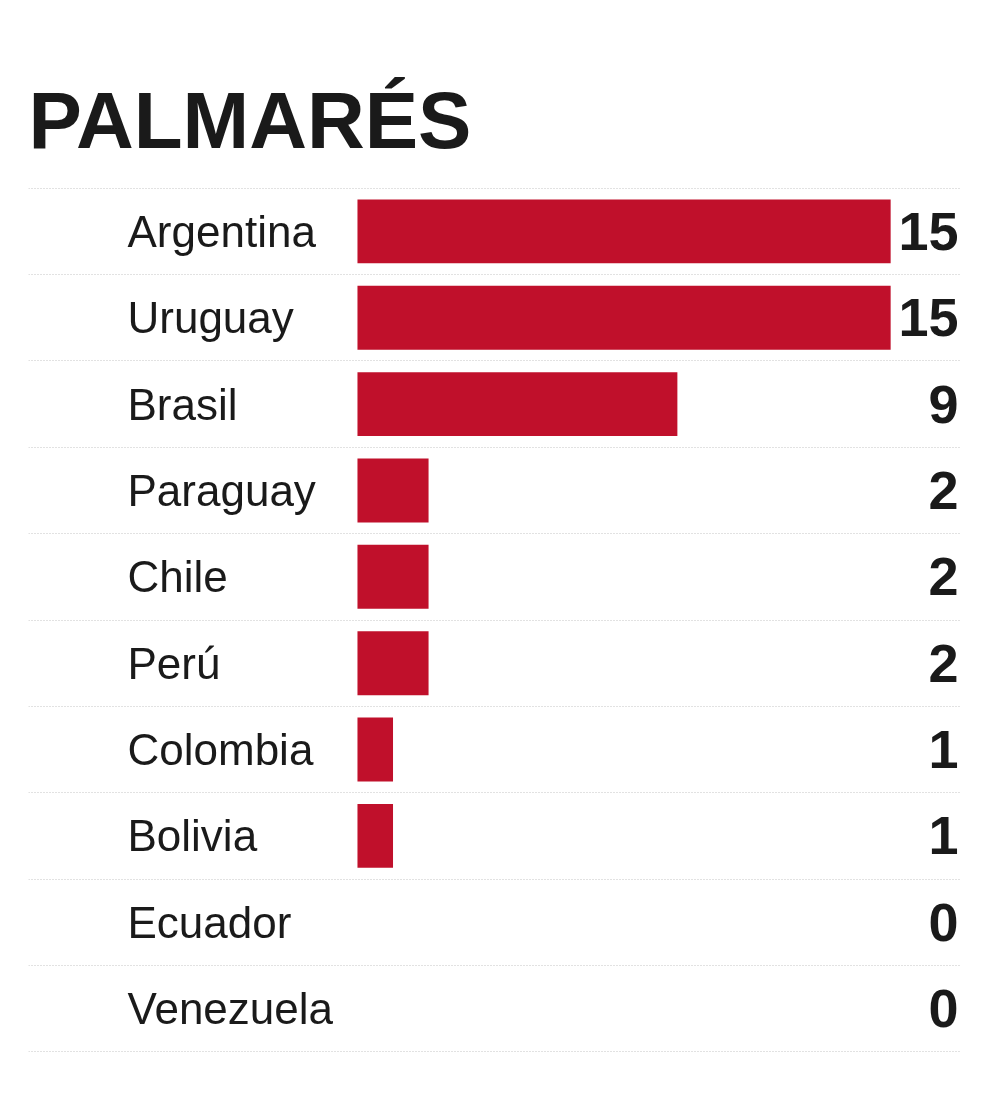 The image size is (990, 1103). I want to click on y-tick-label: Brasil, so click(182, 404).